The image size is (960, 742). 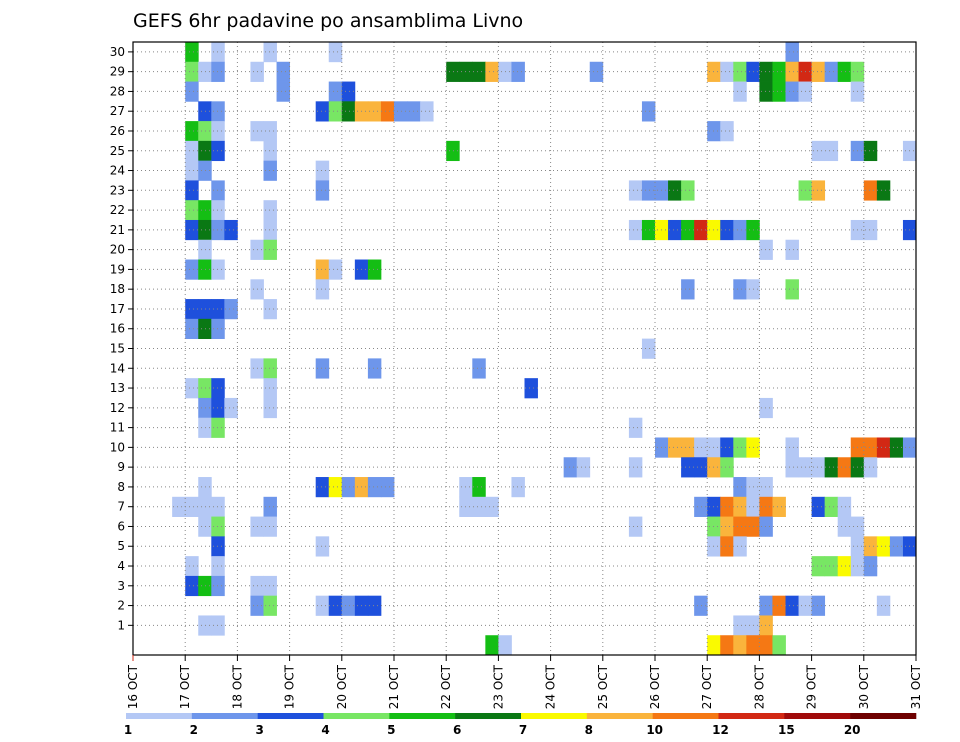 What do you see at coordinates (121, 526) in the screenshot?
I see `y-tick-label: 6` at bounding box center [121, 526].